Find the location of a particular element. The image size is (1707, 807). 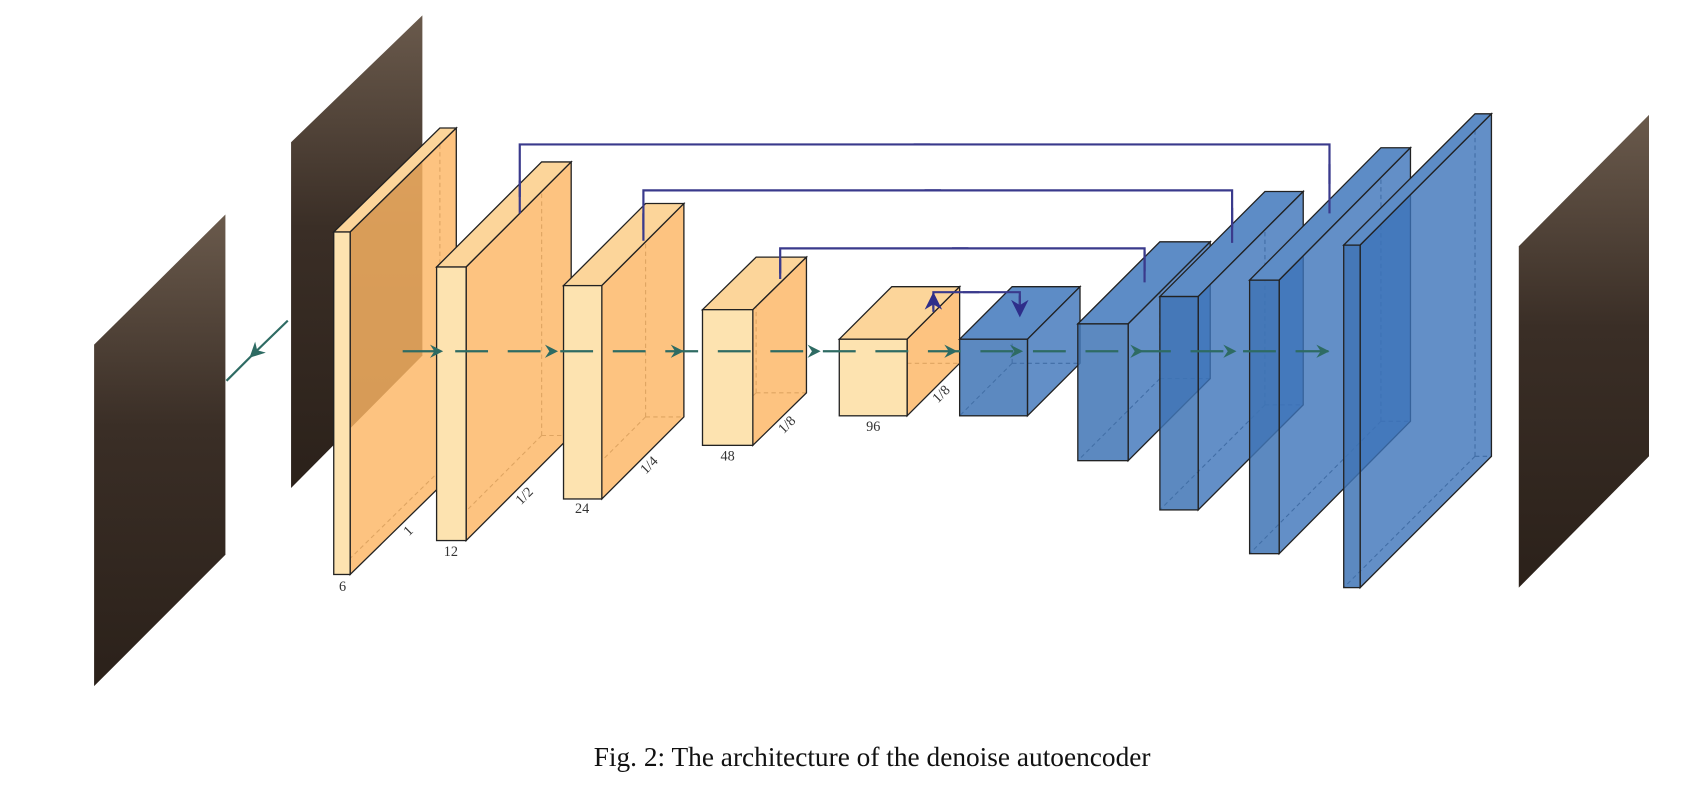

skip-heads is located at coordinates (1122, 225).